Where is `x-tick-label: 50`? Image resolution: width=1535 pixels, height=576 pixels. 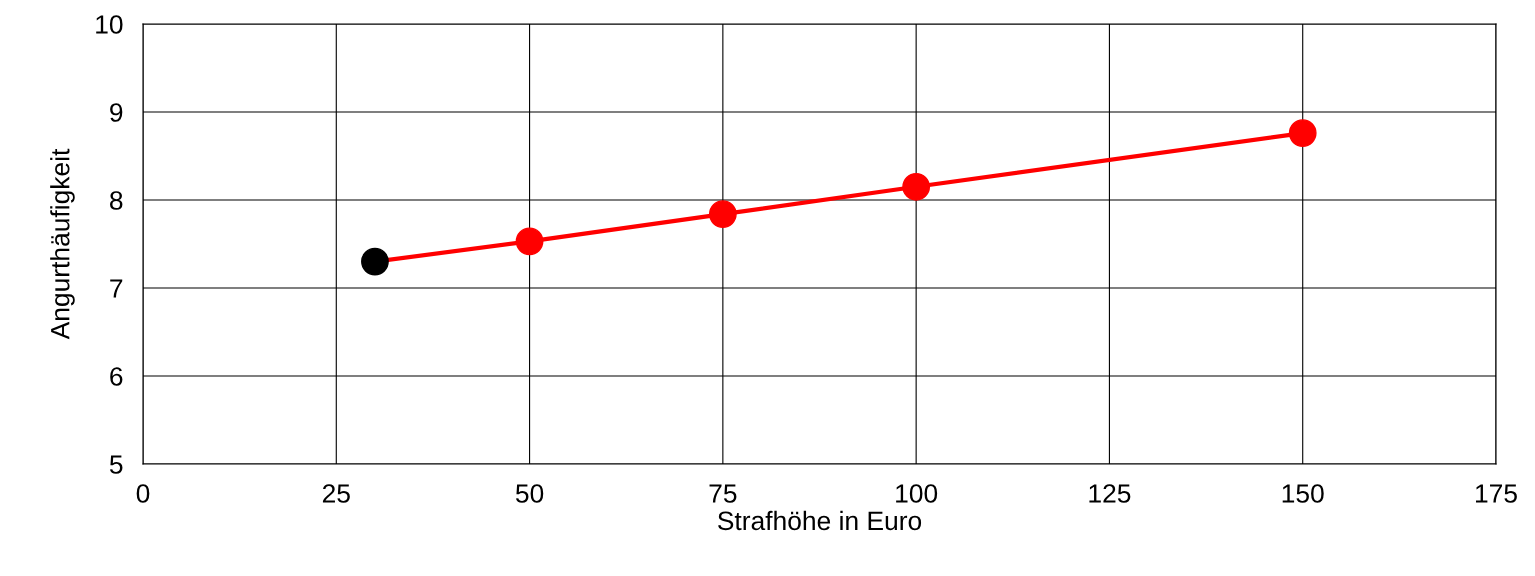 x-tick-label: 50 is located at coordinates (529, 493).